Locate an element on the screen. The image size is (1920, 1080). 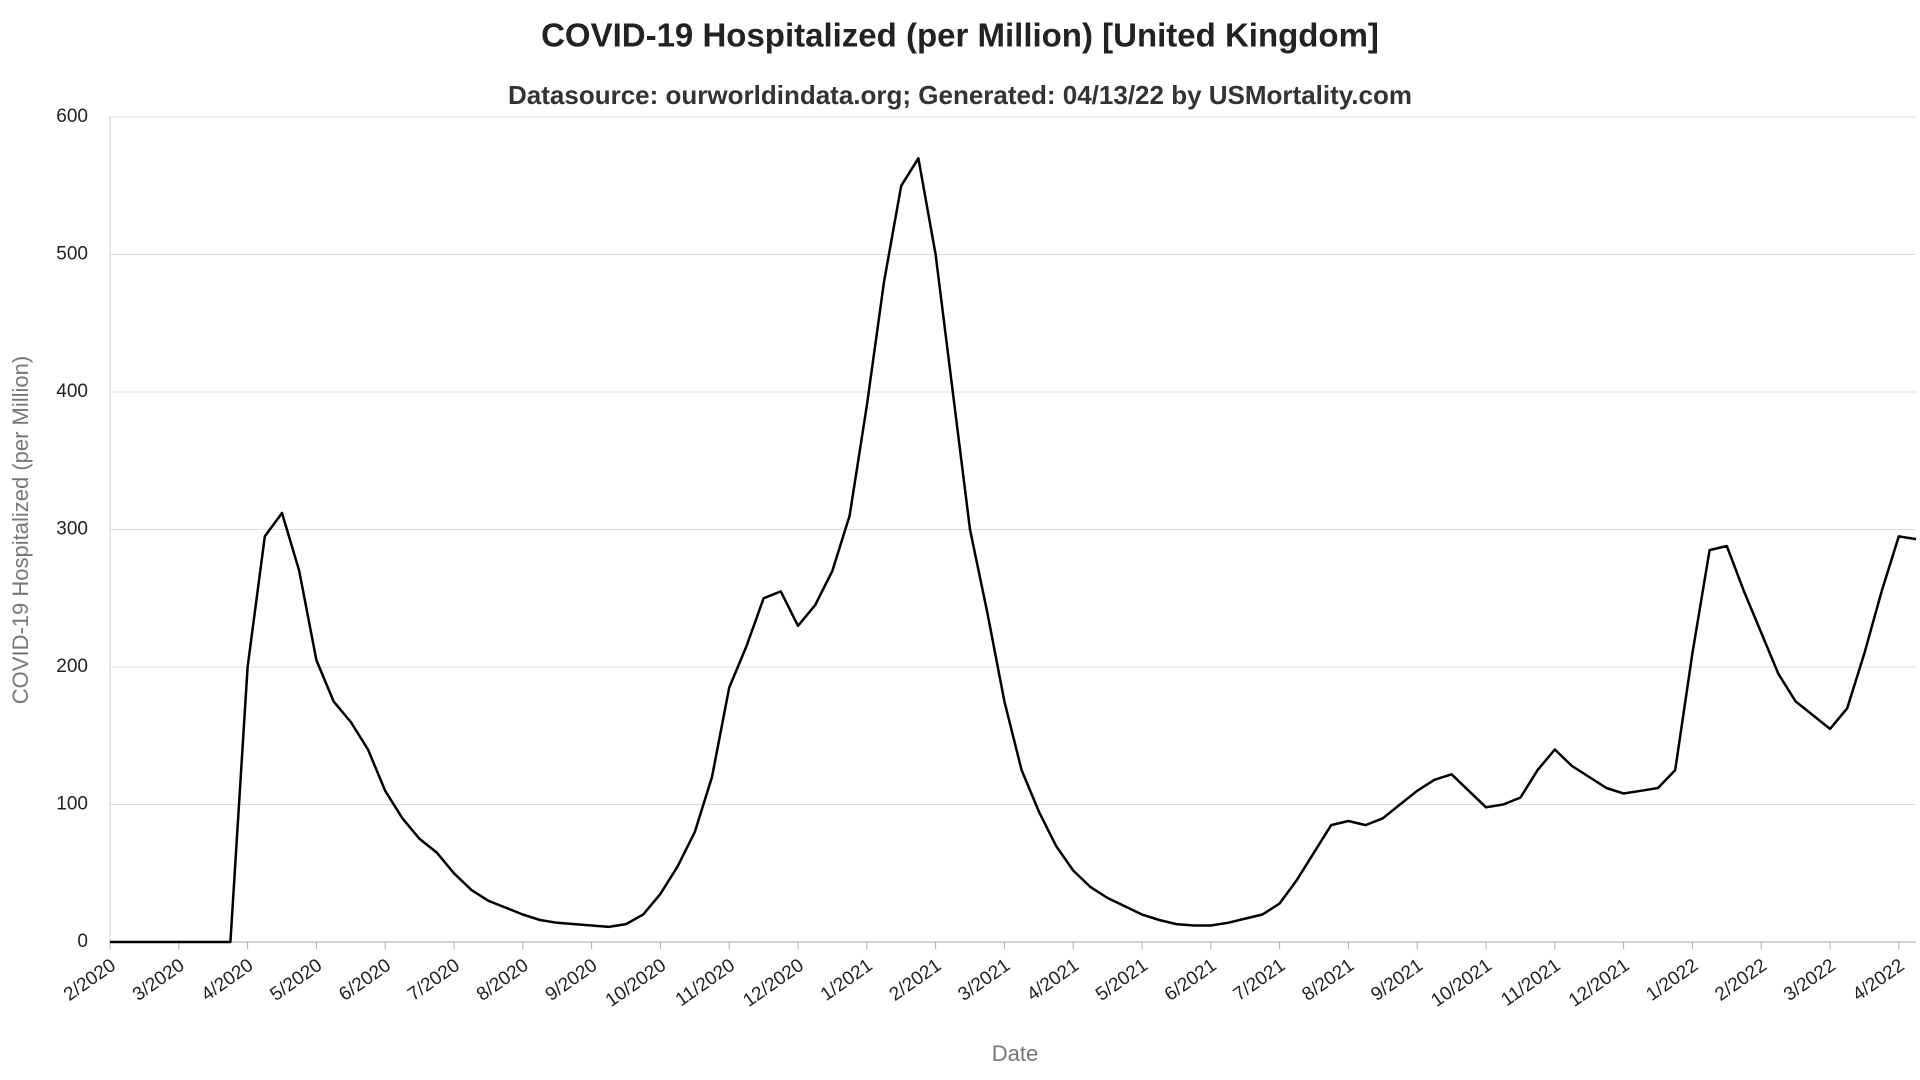
x-tick-label: 3/2021 is located at coordinates (984, 980).